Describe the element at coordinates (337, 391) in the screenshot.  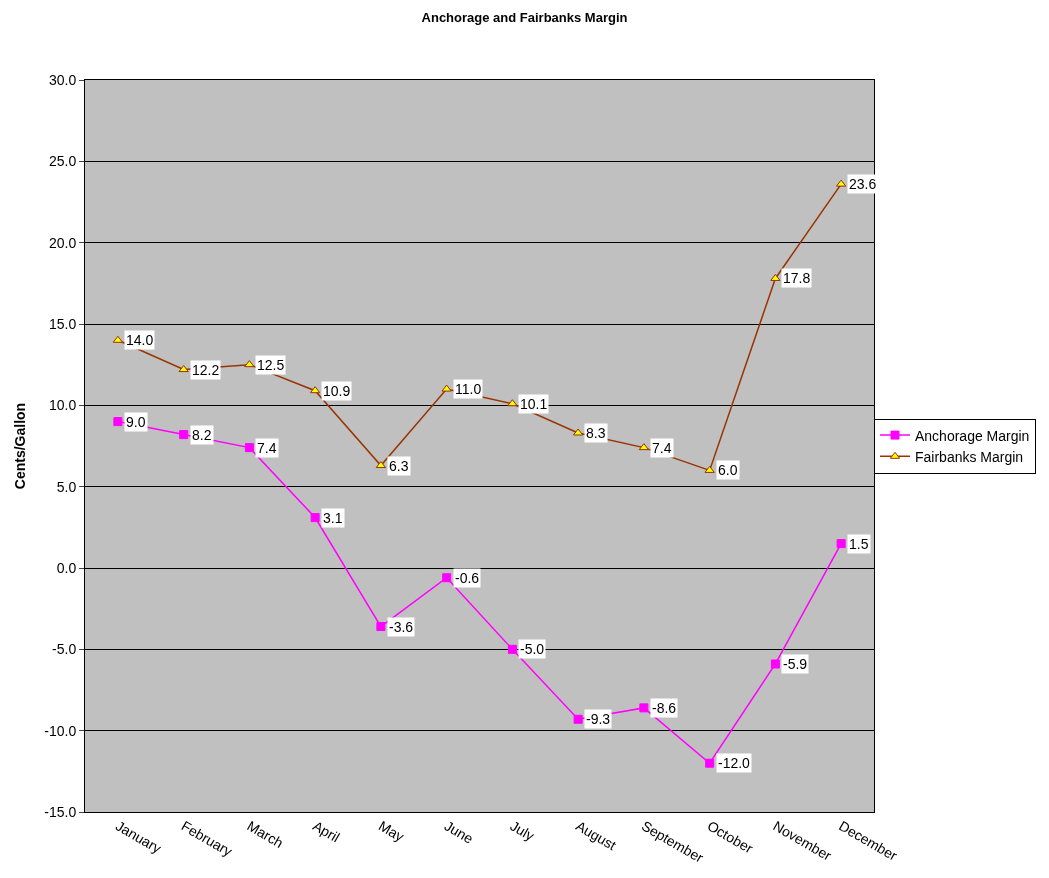
I see `data-label: 10.9` at that location.